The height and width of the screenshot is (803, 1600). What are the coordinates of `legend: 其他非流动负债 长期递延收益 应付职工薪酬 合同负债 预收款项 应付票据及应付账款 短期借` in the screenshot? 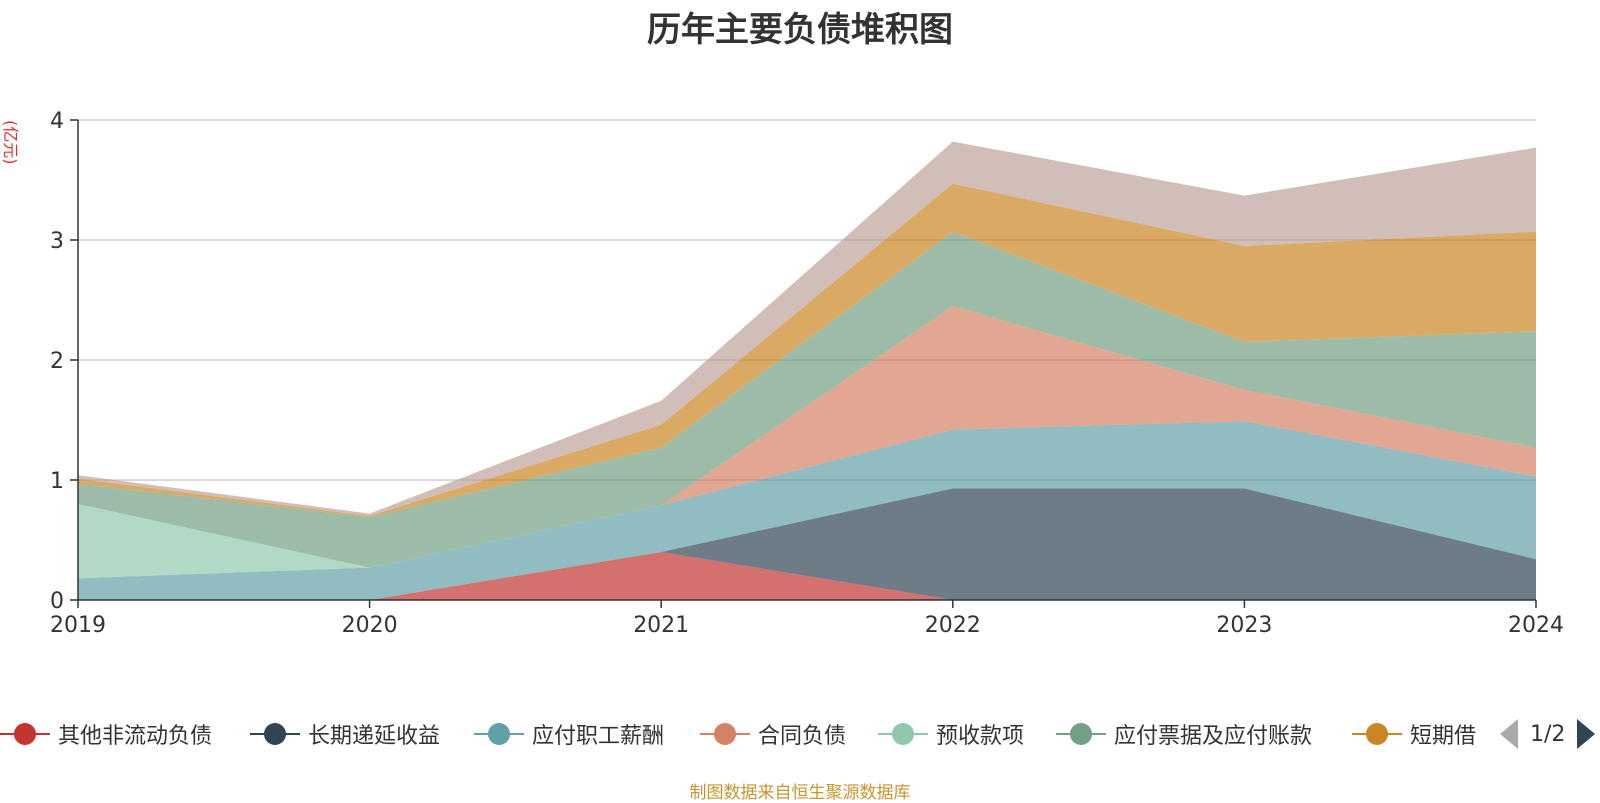 It's located at (800, 734).